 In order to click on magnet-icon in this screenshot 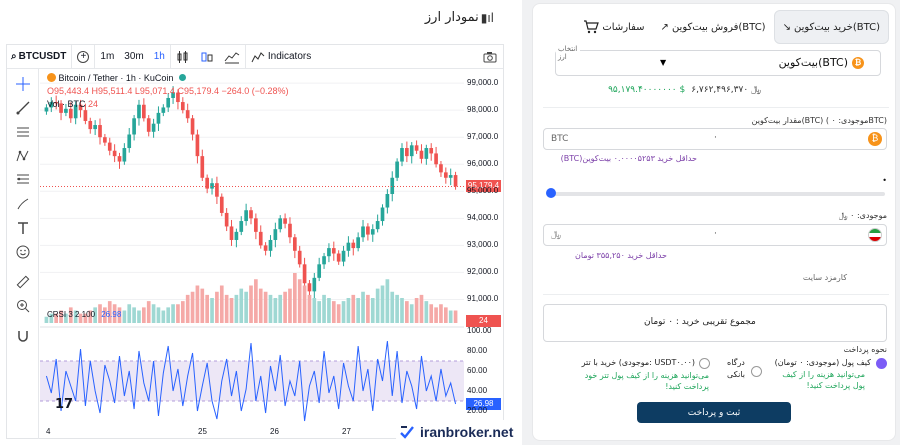, I will do `click(23, 336)`.